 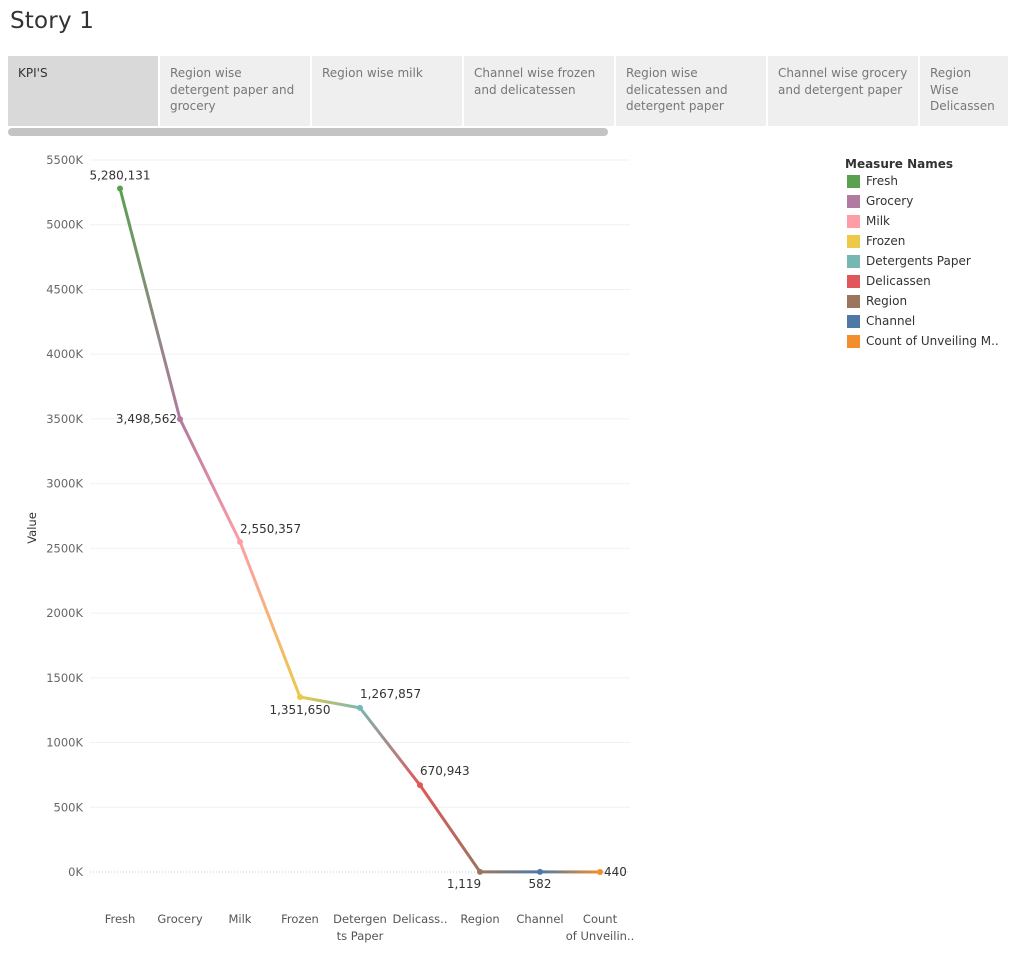 What do you see at coordinates (270, 529) in the screenshot?
I see `data-label: 2,550,357` at bounding box center [270, 529].